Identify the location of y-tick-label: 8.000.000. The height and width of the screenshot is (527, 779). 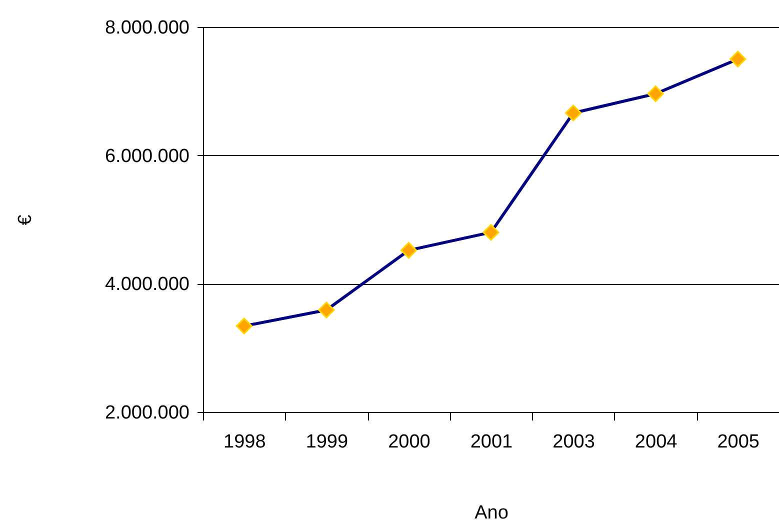
(147, 28).